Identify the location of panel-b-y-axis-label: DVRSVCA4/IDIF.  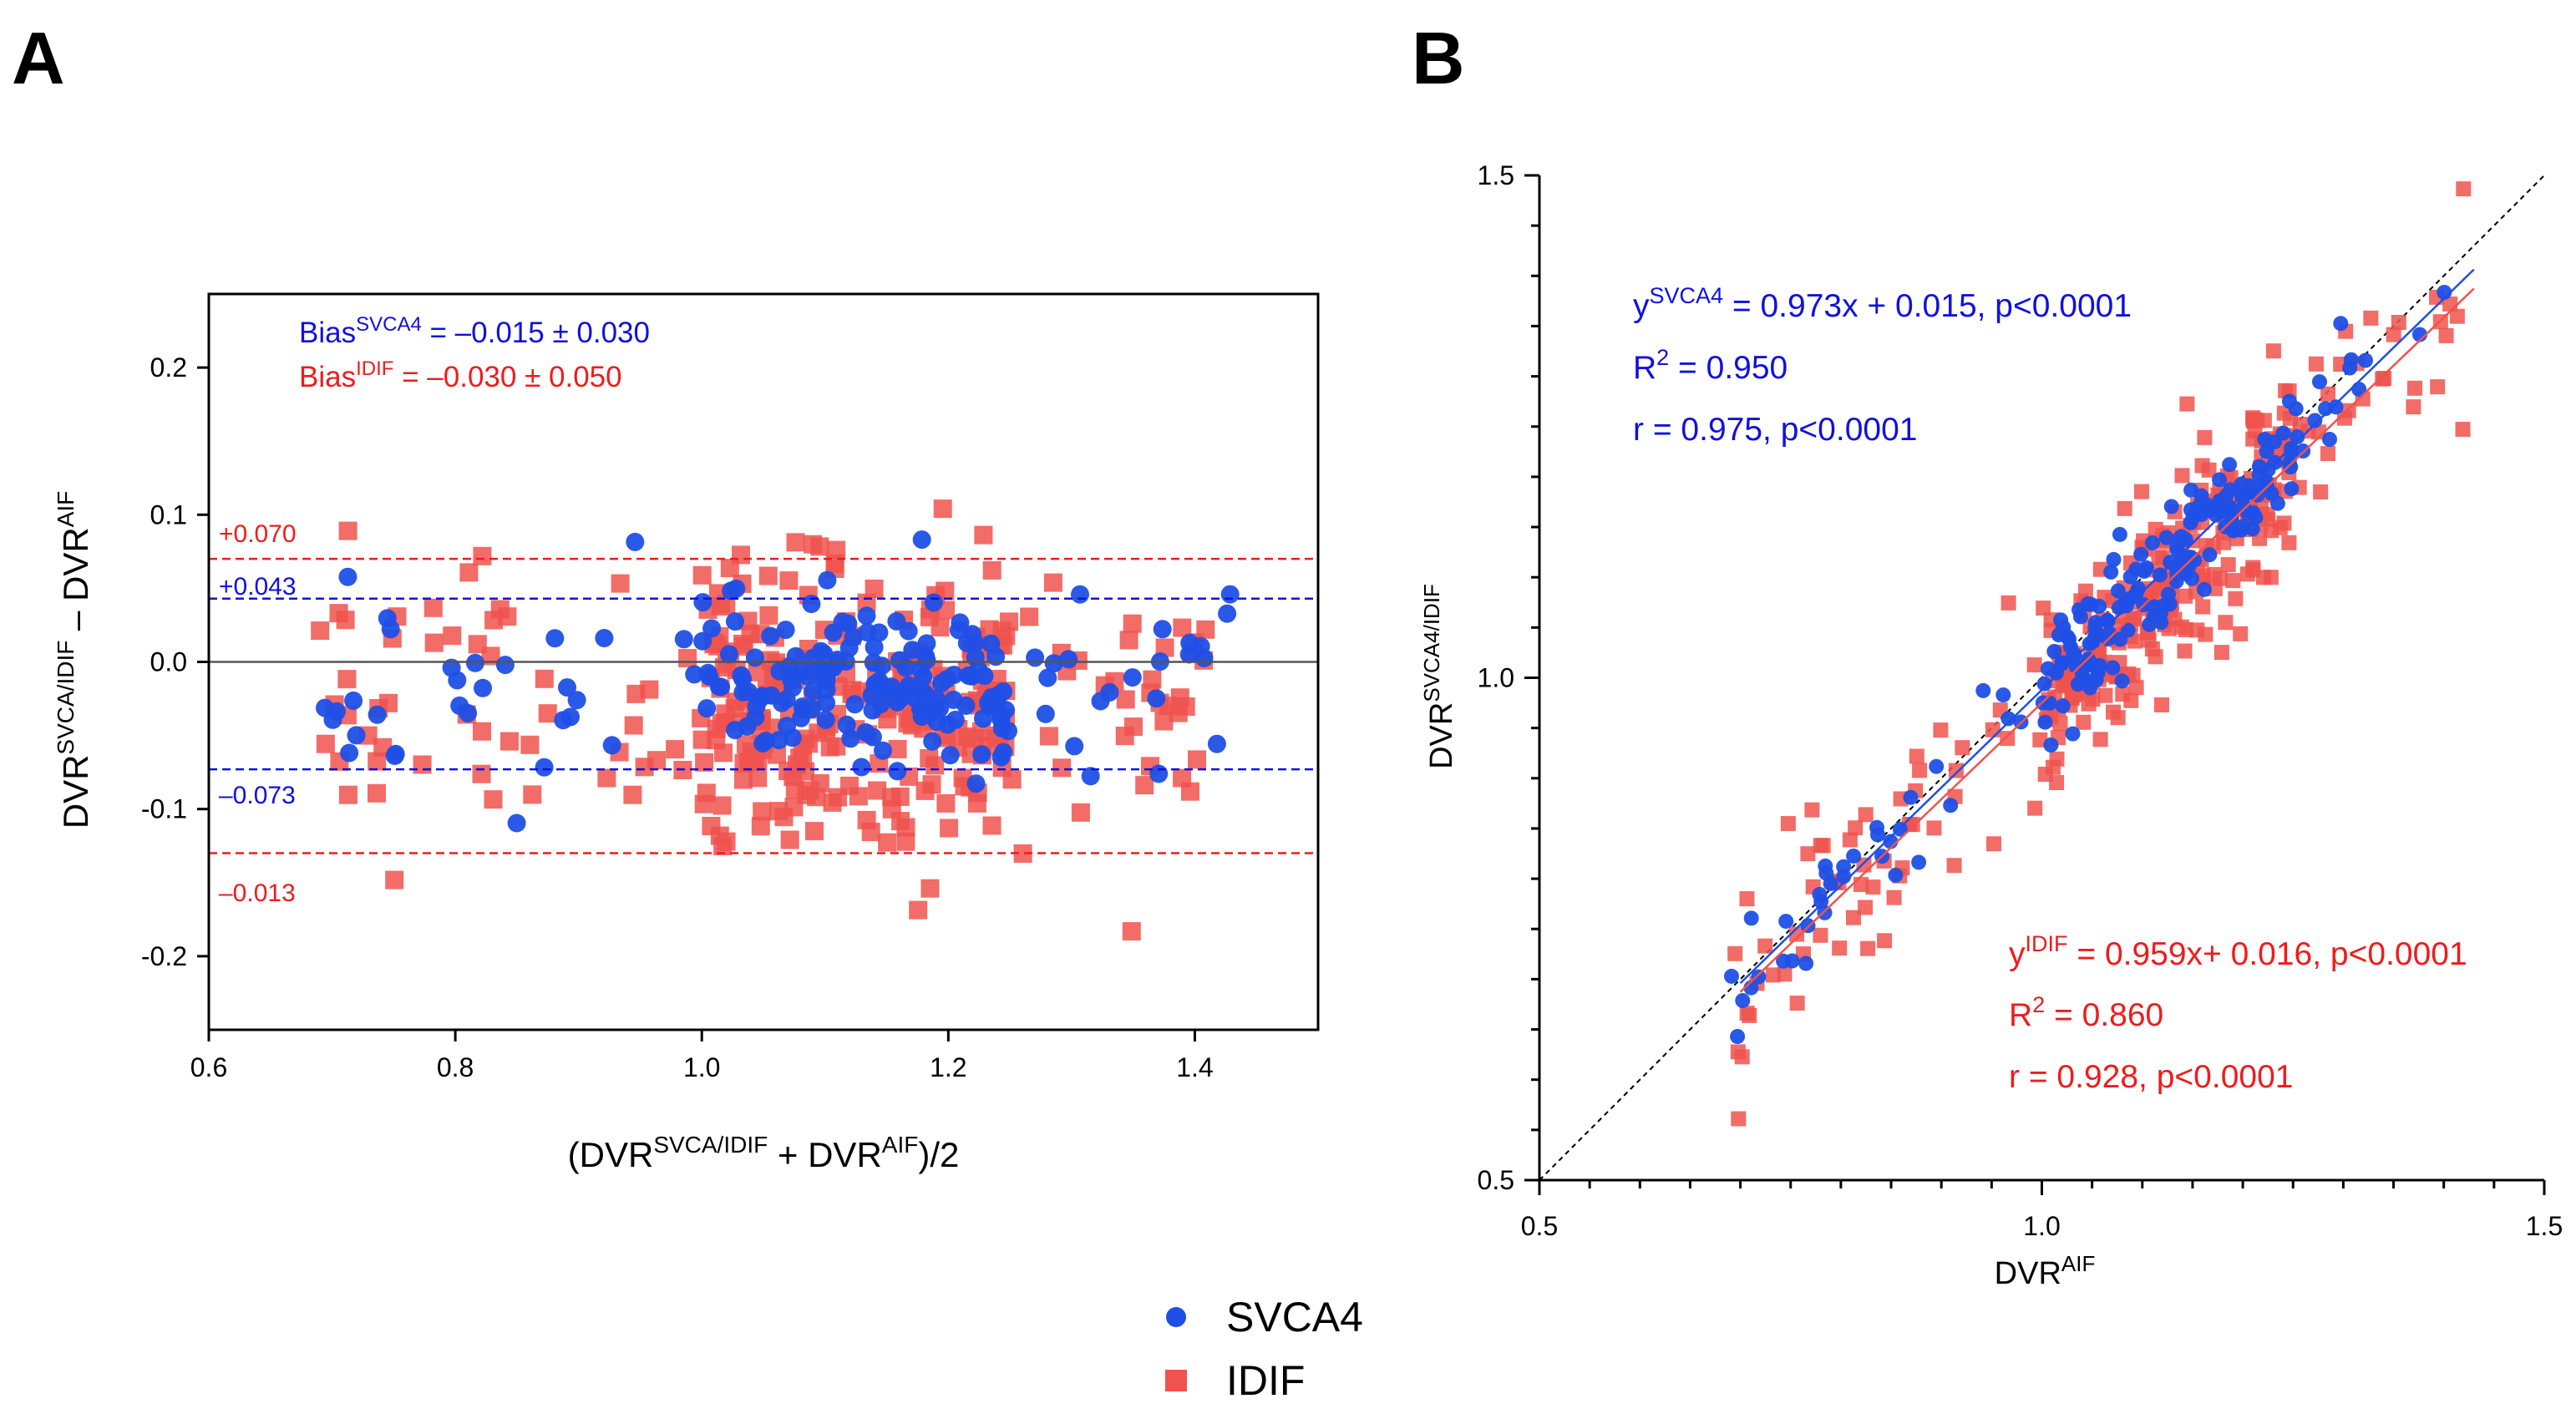
(1439, 677).